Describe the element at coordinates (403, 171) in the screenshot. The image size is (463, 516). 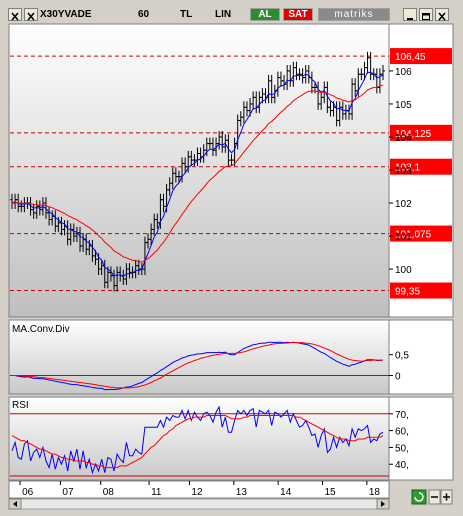
I see `y-tick-label: 103` at that location.